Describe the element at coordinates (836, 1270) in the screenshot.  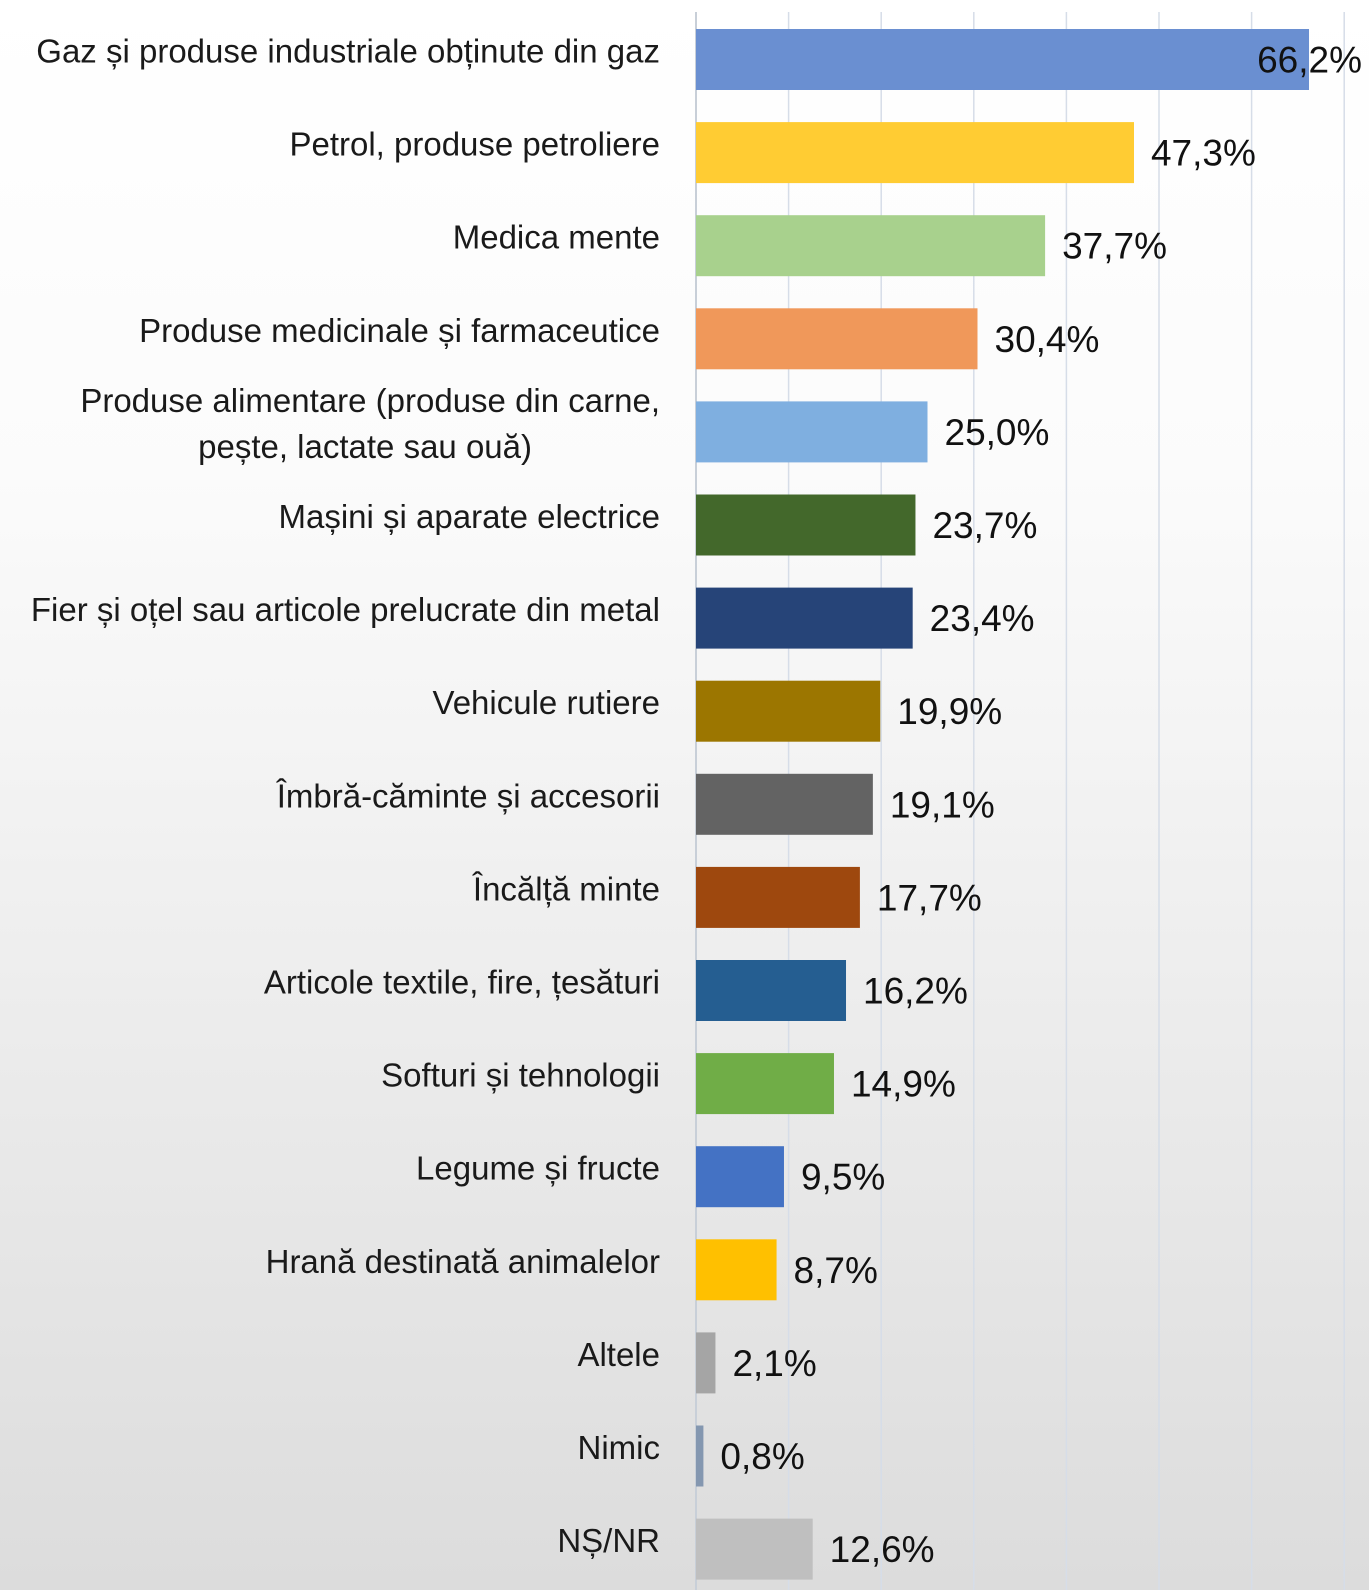
I see `value-label-13: 8,7%` at that location.